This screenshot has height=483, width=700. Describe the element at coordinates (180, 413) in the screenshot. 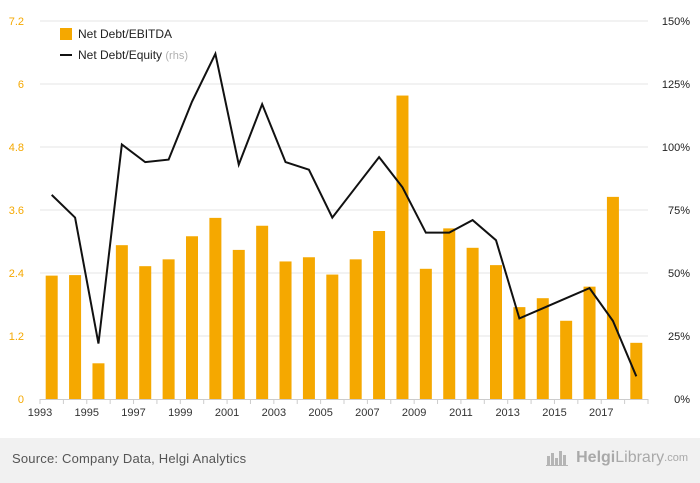

I see `x-tick-label: 1999` at that location.